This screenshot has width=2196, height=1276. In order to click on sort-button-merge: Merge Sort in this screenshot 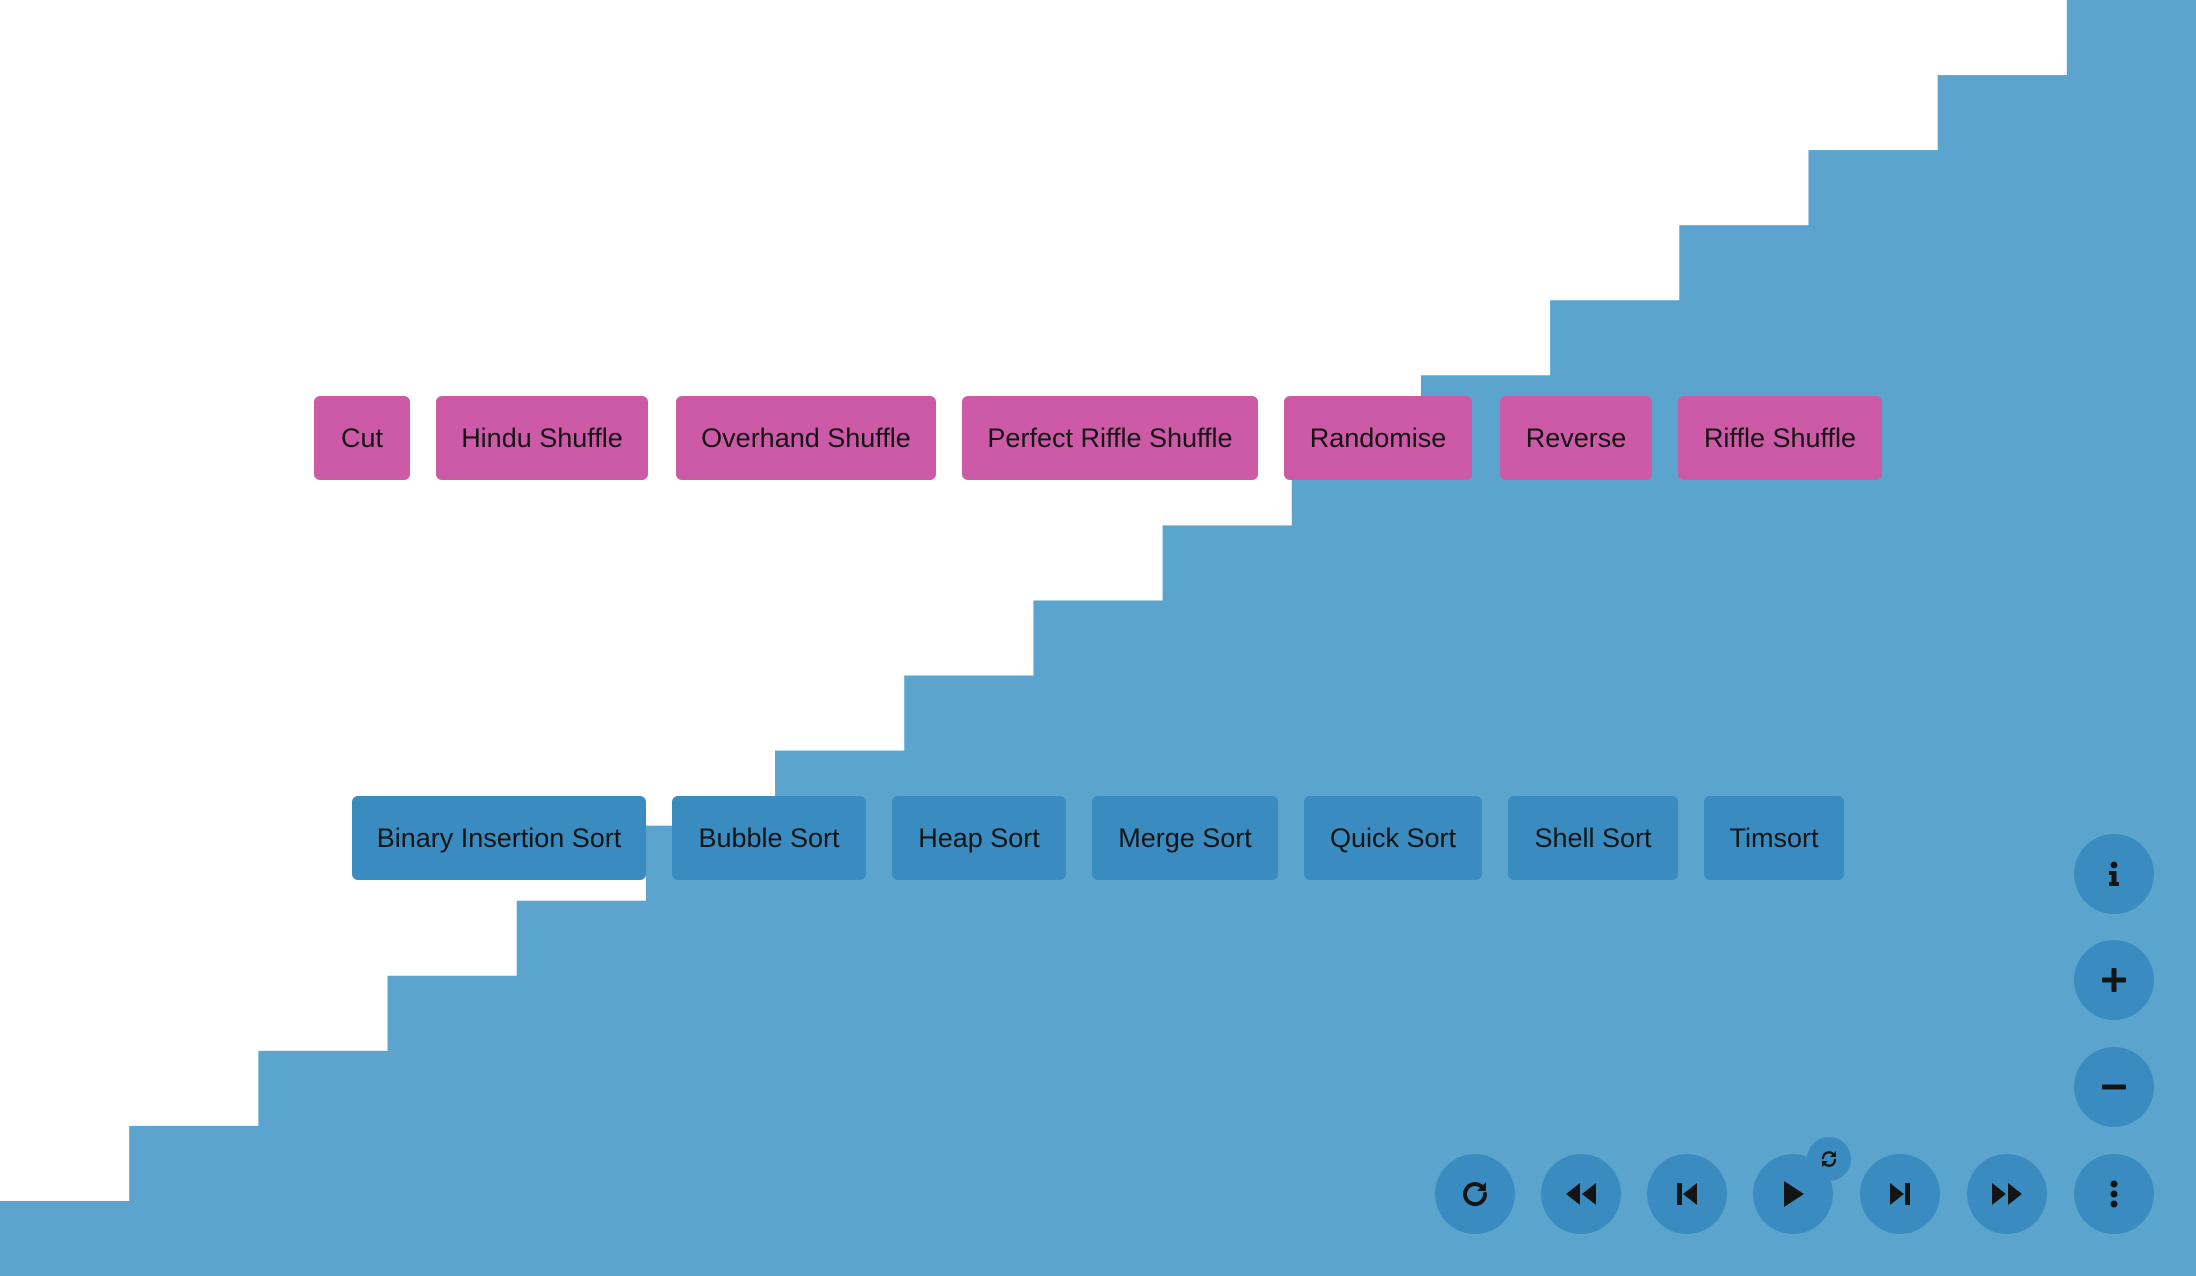, I will do `click(1185, 838)`.